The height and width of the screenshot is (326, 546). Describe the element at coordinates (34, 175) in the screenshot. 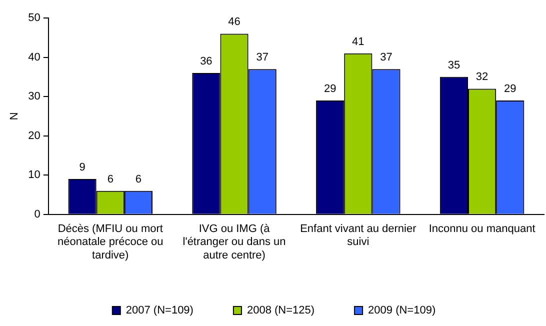

I see `y-tick-label: 10` at that location.